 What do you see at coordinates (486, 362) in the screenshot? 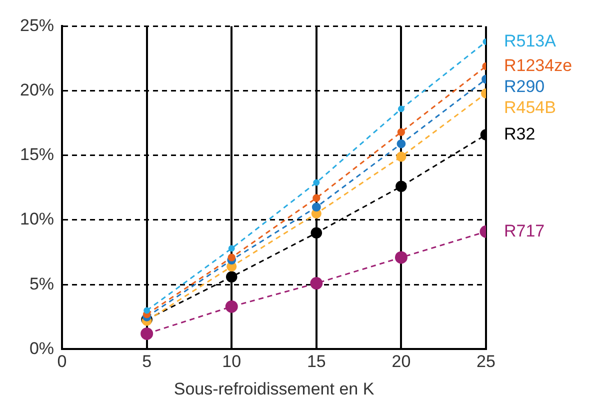
I see `x-tick-label: 25` at bounding box center [486, 362].